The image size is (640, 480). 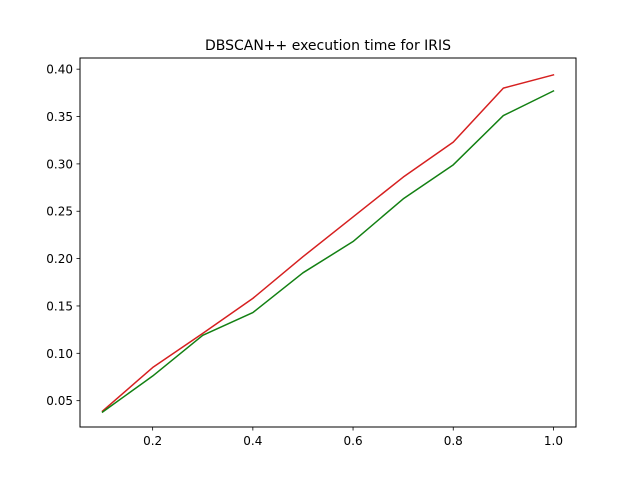 I want to click on y-tick-label: 0.35, so click(x=59, y=117).